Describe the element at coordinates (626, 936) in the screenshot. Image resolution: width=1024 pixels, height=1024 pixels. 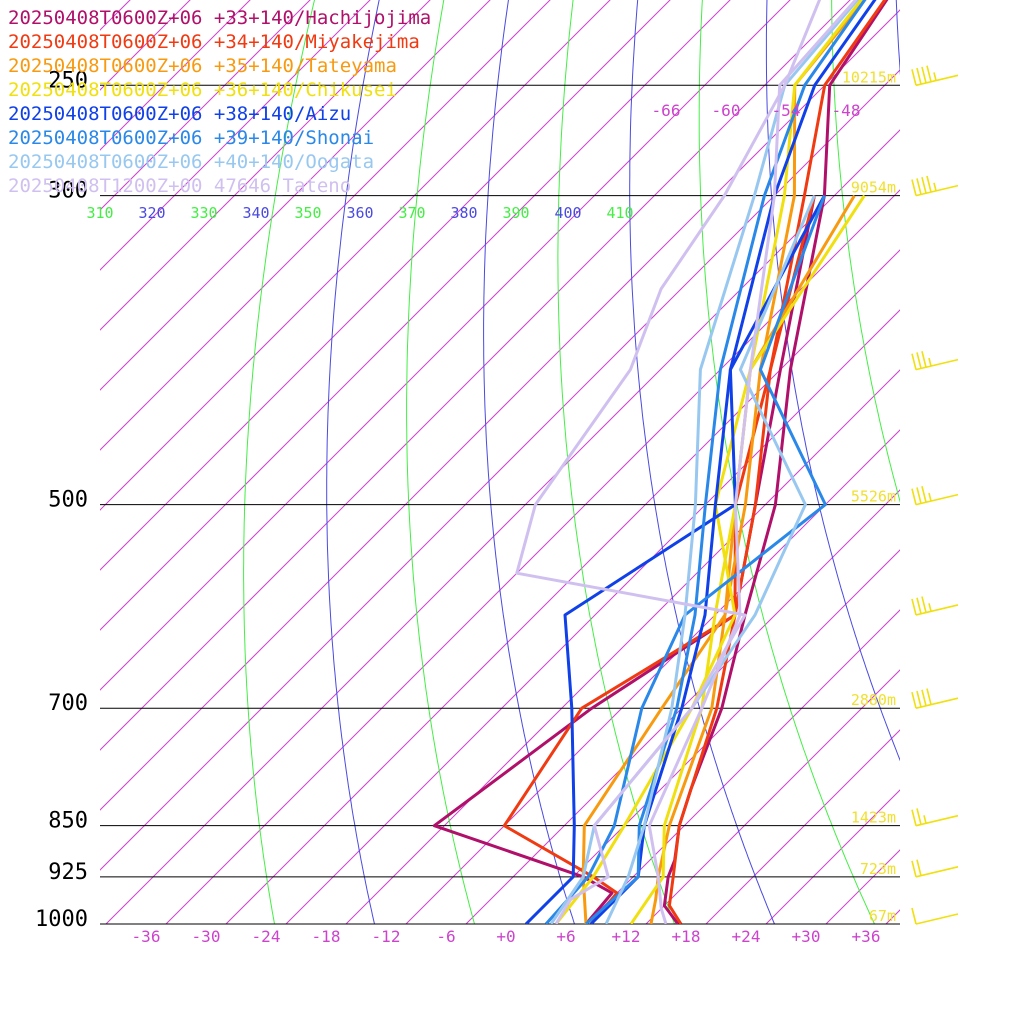
I see `x-tick-label: +12` at that location.